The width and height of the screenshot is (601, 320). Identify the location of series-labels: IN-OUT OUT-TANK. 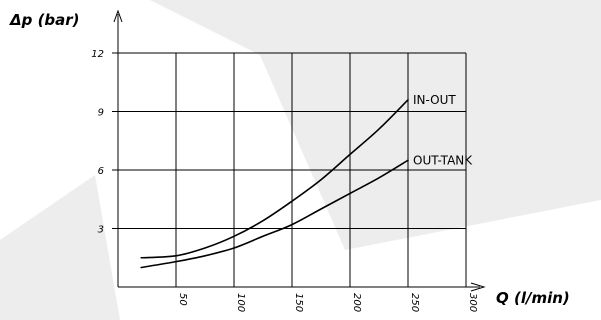
(443, 130).